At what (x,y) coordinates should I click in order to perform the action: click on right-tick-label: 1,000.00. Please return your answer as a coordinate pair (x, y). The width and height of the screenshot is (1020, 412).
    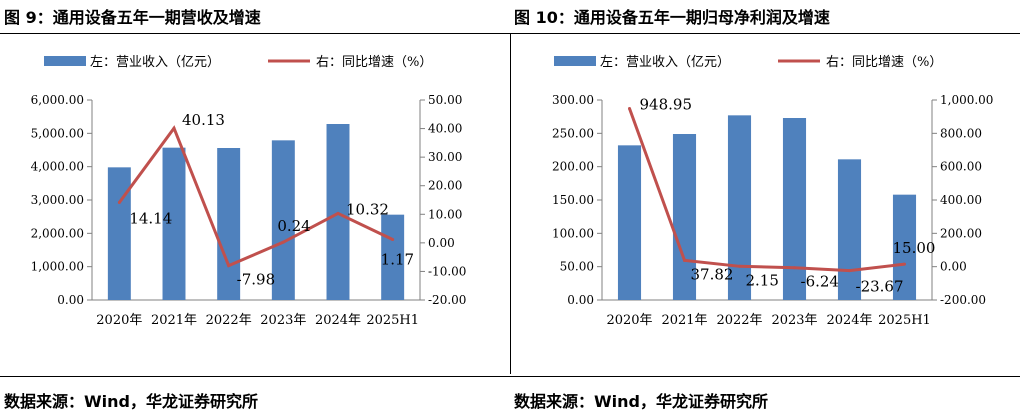
    Looking at the image, I should click on (966, 100).